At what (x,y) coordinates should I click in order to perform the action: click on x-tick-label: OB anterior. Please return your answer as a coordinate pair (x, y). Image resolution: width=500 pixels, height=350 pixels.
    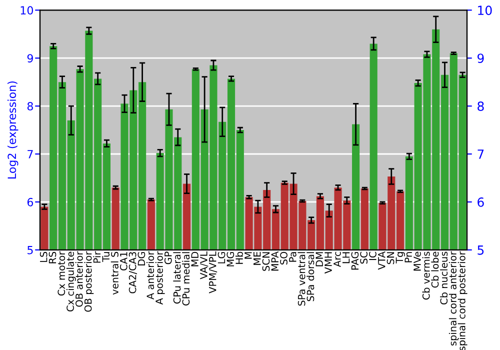
    Looking at the image, I should click on (79, 279).